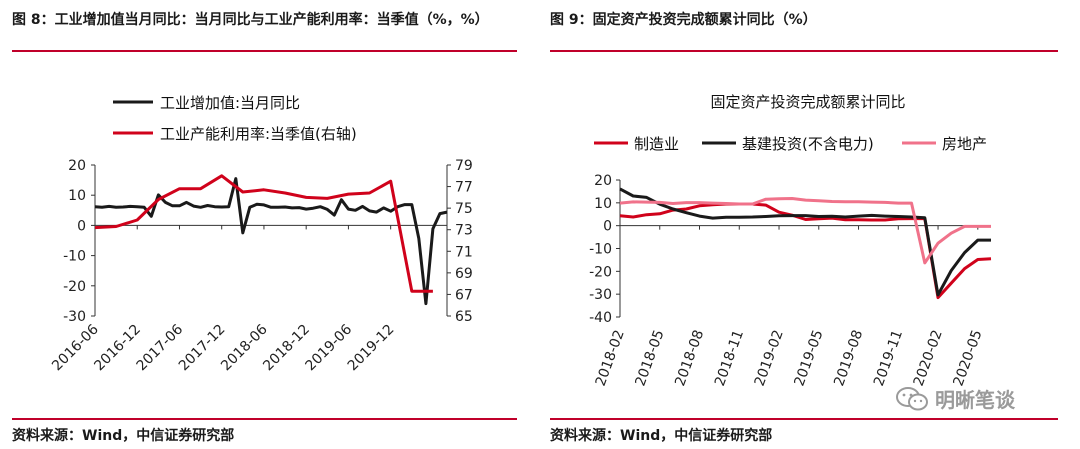 The image size is (1080, 449). I want to click on legend-label-3: 房地产, so click(964, 144).